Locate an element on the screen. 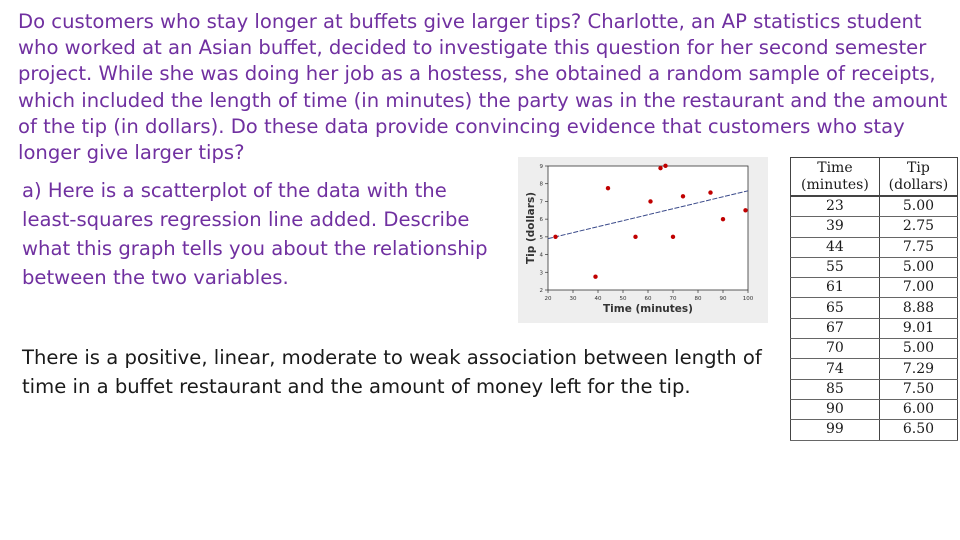  time-cell: 23 is located at coordinates (835, 207).